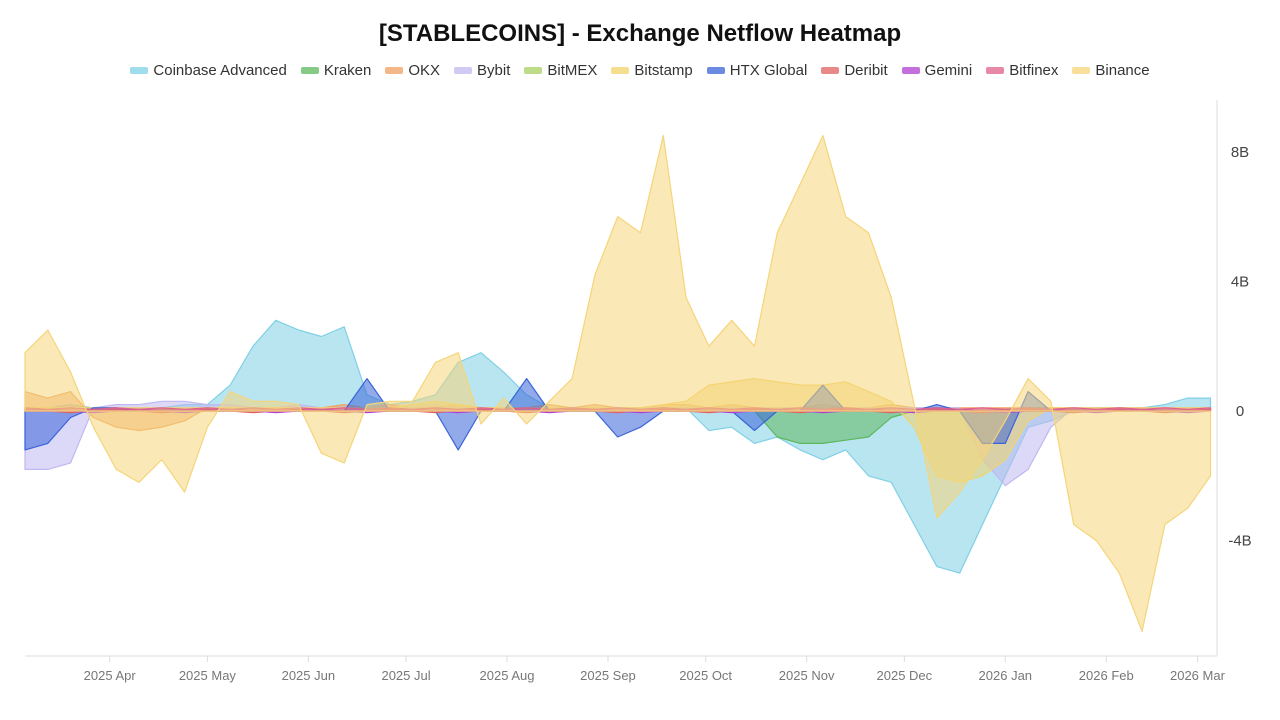 The width and height of the screenshot is (1280, 720). Describe the element at coordinates (1240, 152) in the screenshot. I see `y-tick-label: 8B` at that location.